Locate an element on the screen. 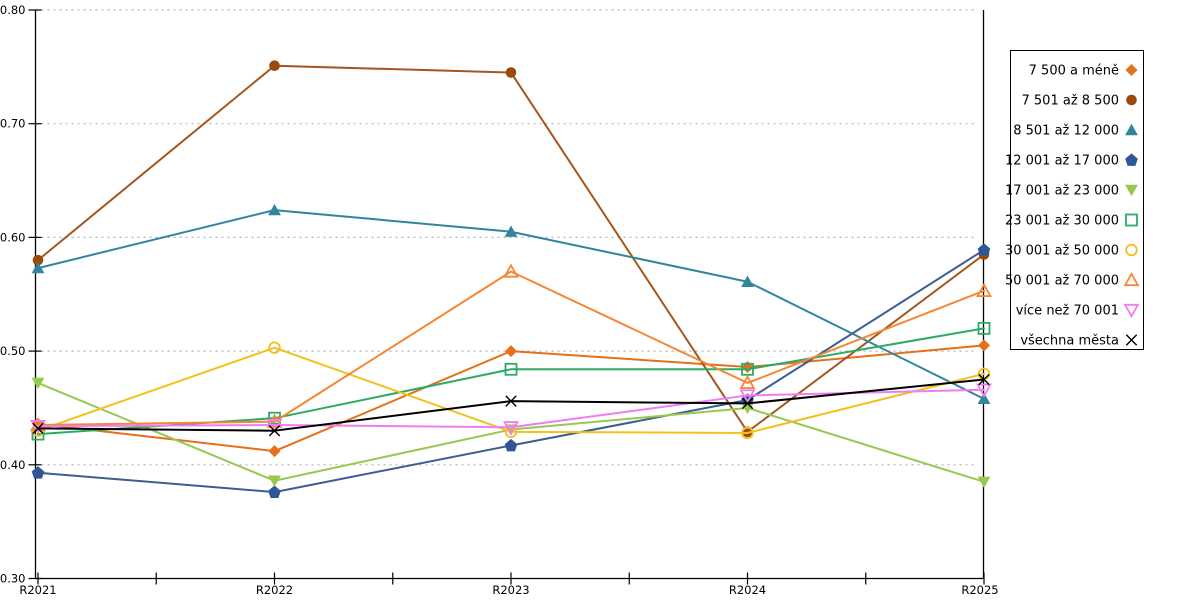 The height and width of the screenshot is (600, 1200). legend-item-2: 8 501 až 12 000 is located at coordinates (1075, 131).